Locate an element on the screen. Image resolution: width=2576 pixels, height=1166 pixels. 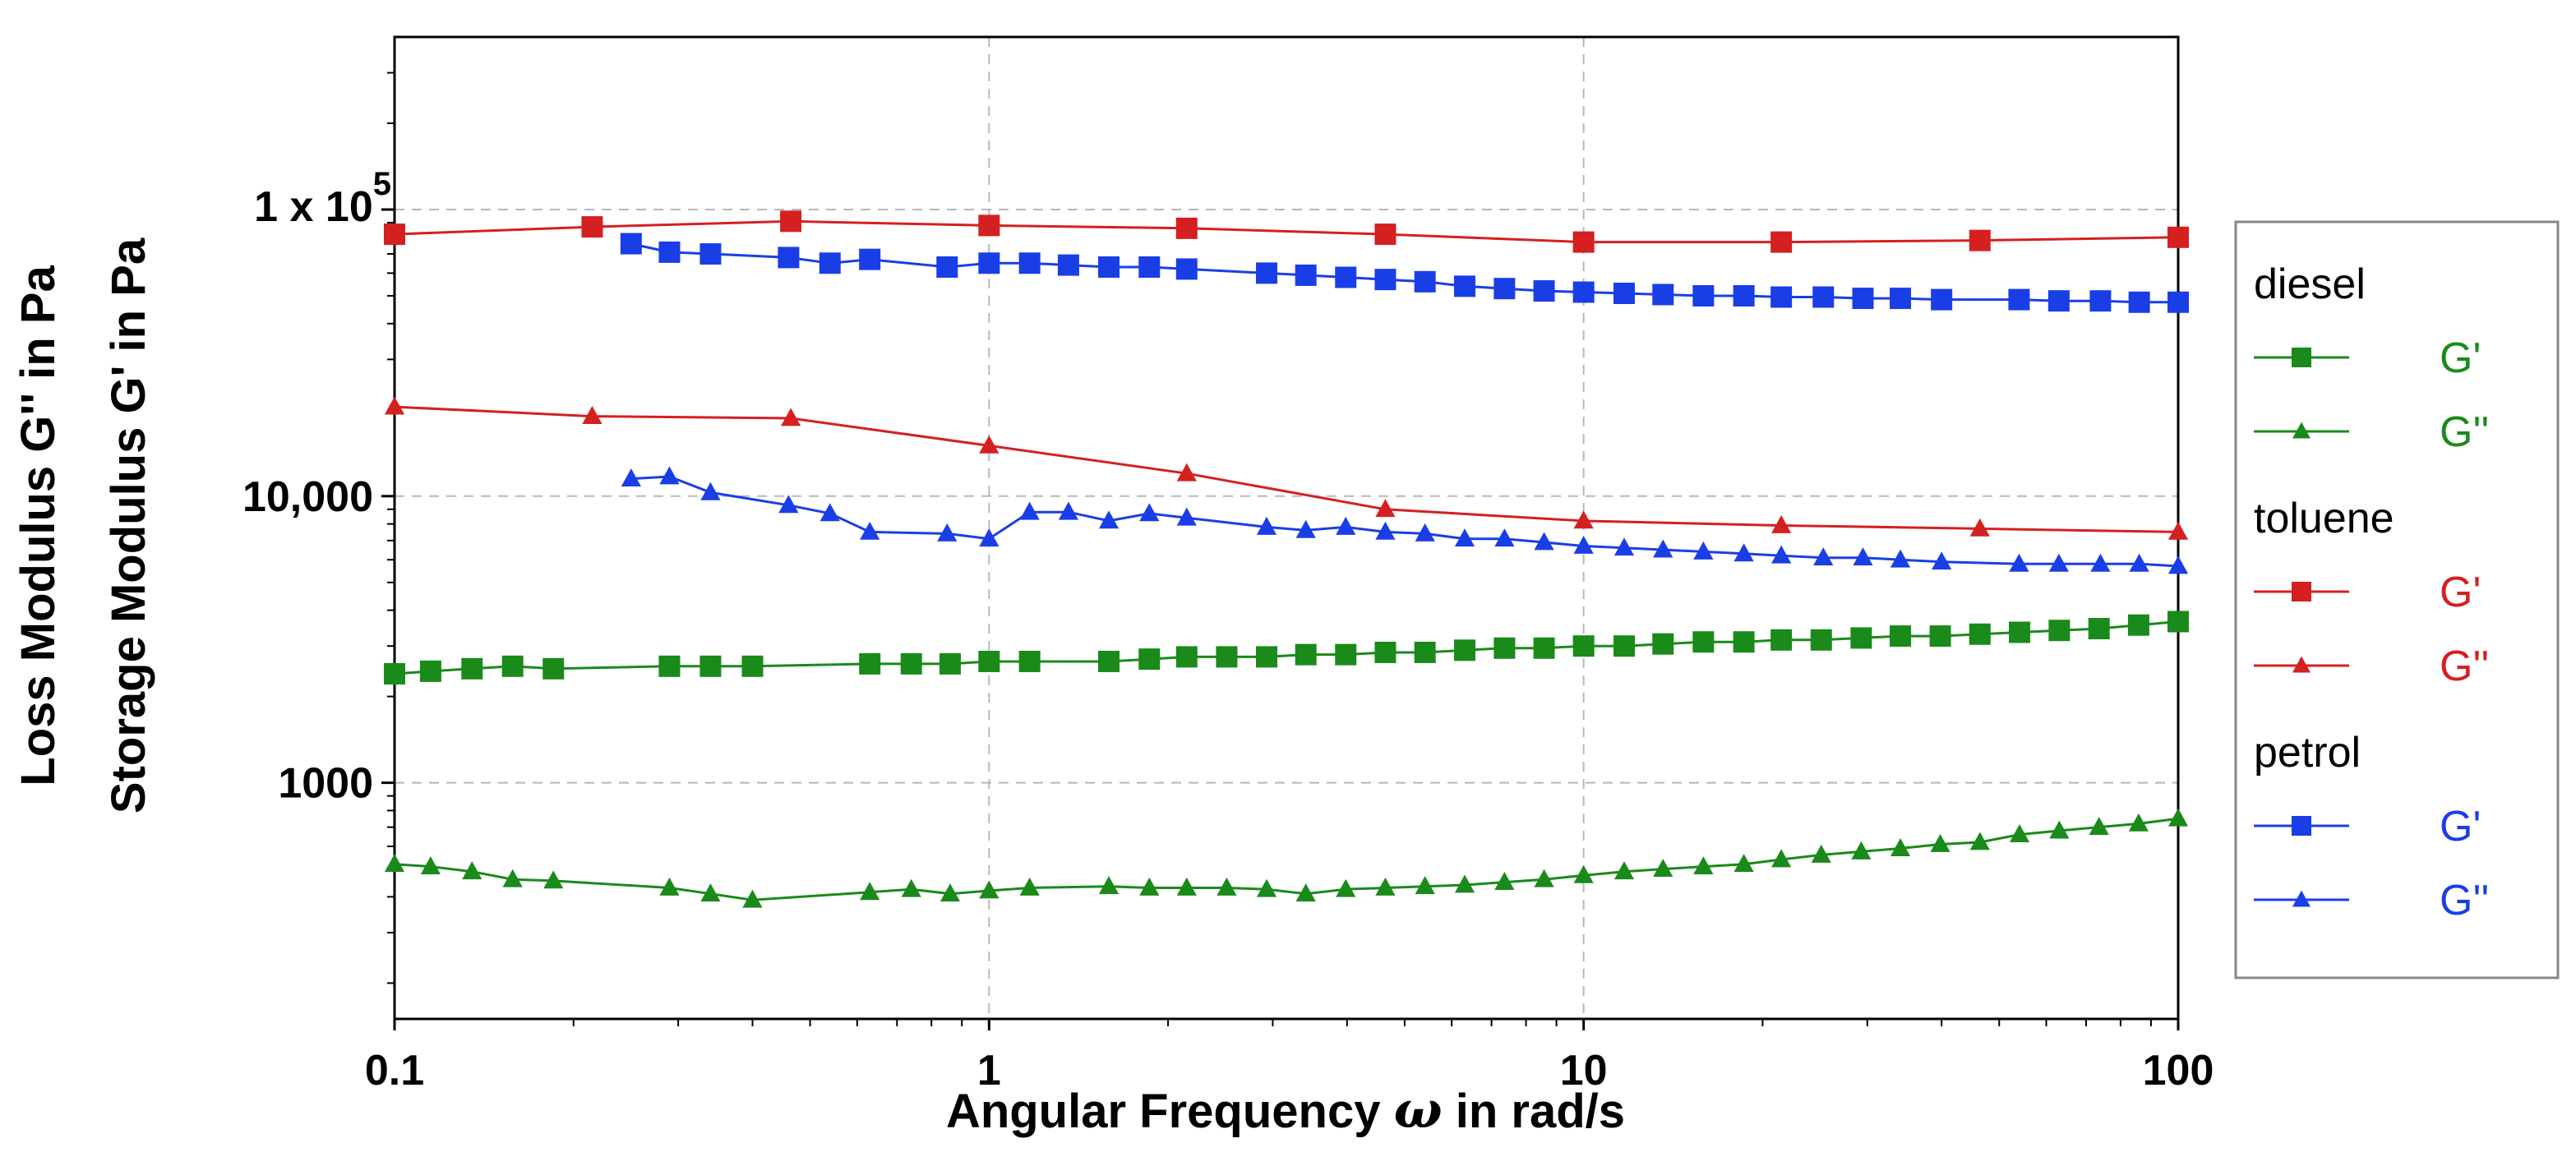
series-line-diesel_G2 is located at coordinates (1286, 859).